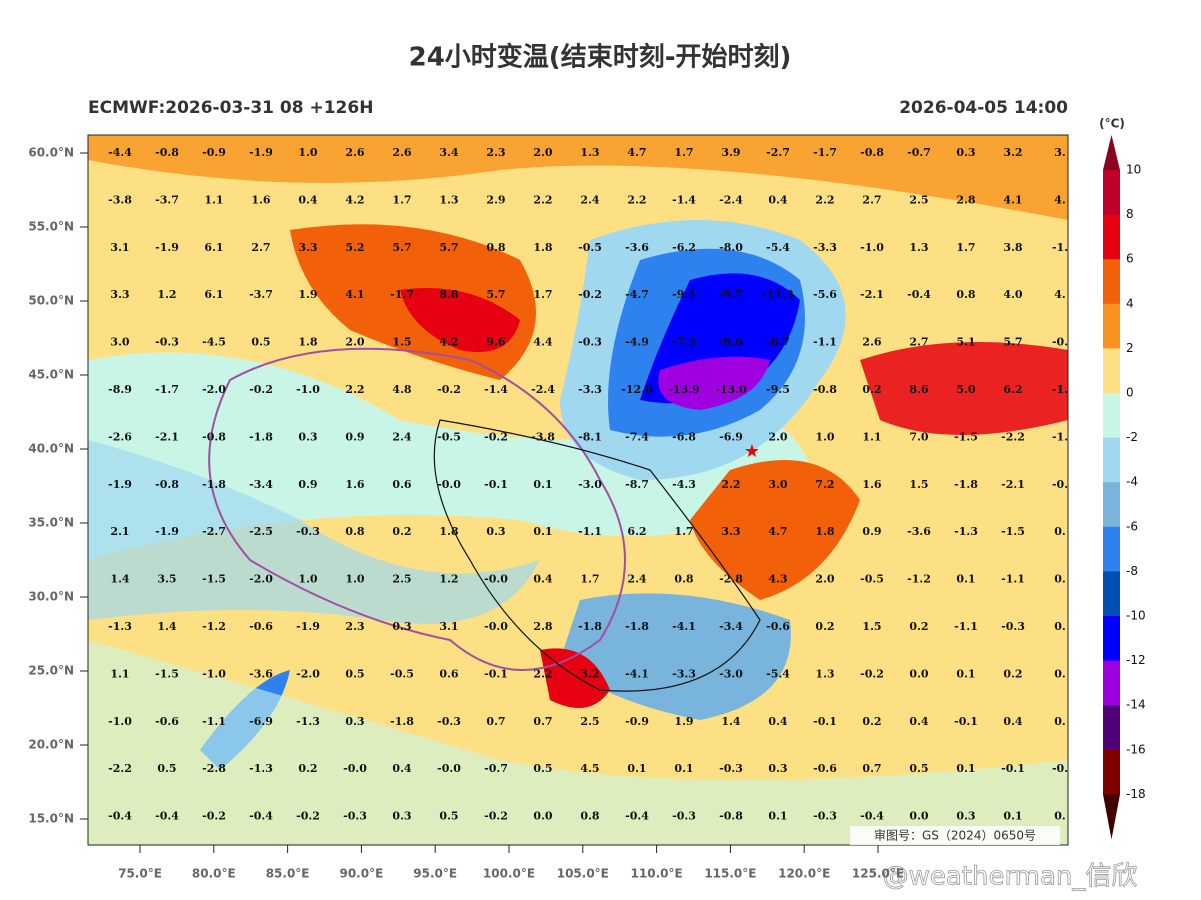 This screenshot has height=900, width=1201. What do you see at coordinates (684, 484) in the screenshot?
I see `grid-value: -4.3` at bounding box center [684, 484].